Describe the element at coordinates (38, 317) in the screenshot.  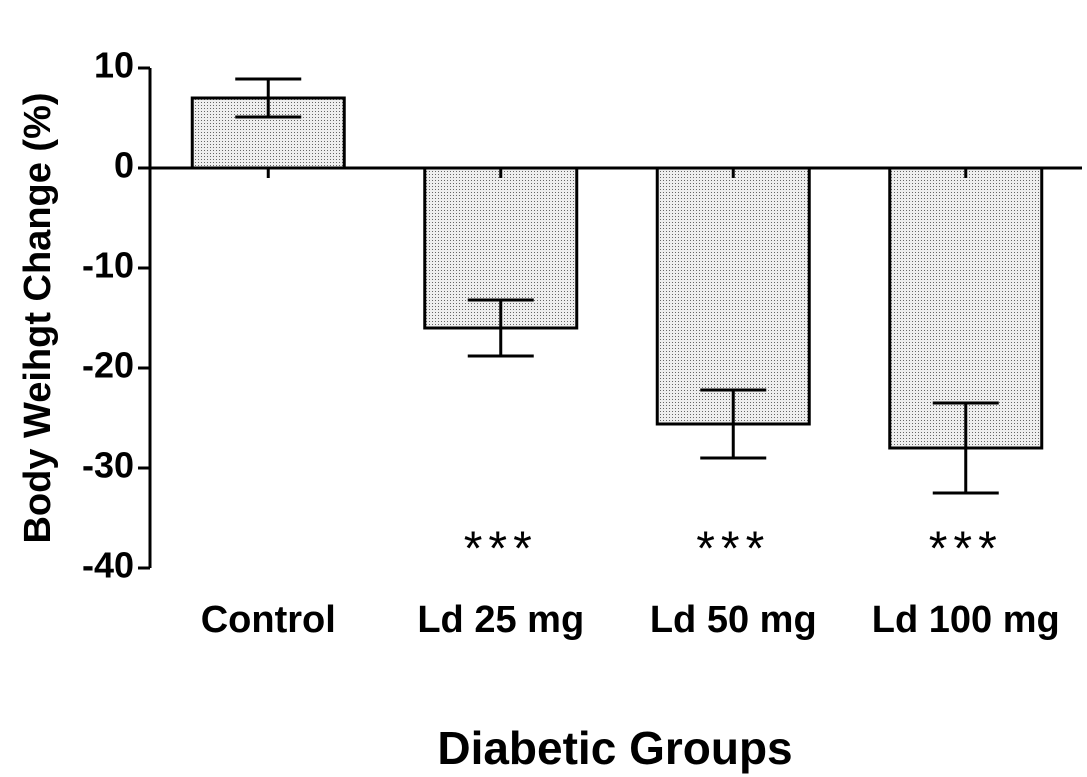
I see `y-axis-label: Body Weihgt Change (%)` at that location.